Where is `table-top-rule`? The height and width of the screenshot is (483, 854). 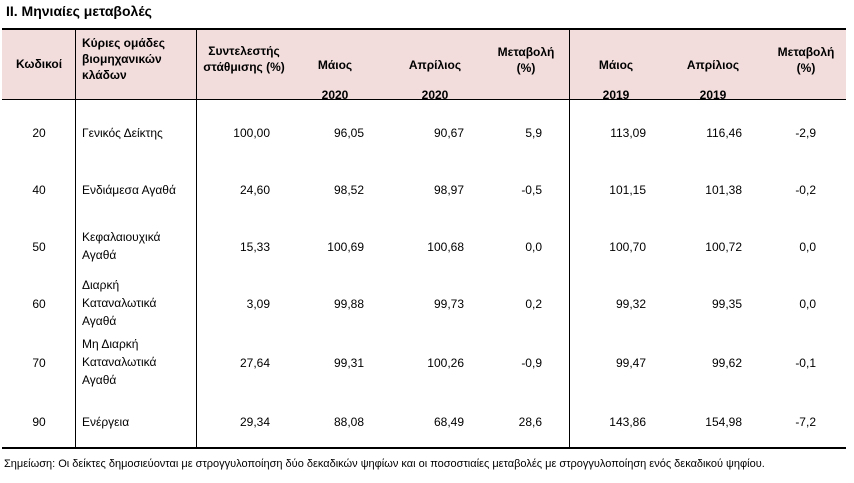
table-top-rule is located at coordinates (424, 29).